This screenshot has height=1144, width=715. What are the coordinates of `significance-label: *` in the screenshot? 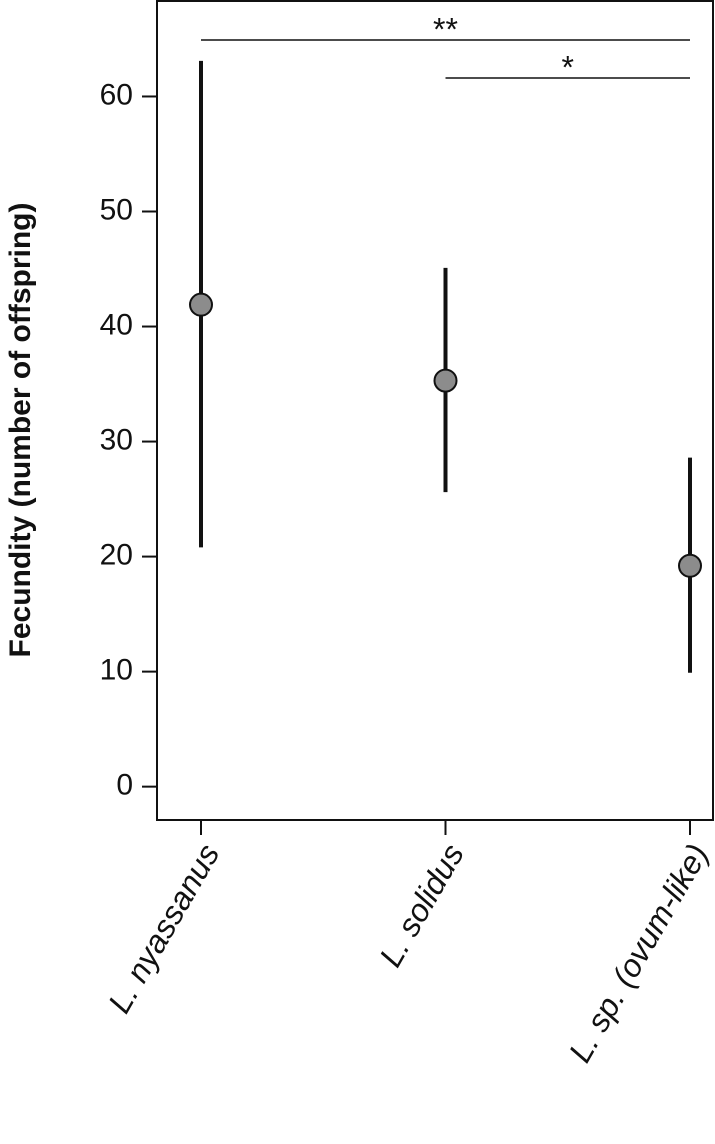 It's located at (568, 67).